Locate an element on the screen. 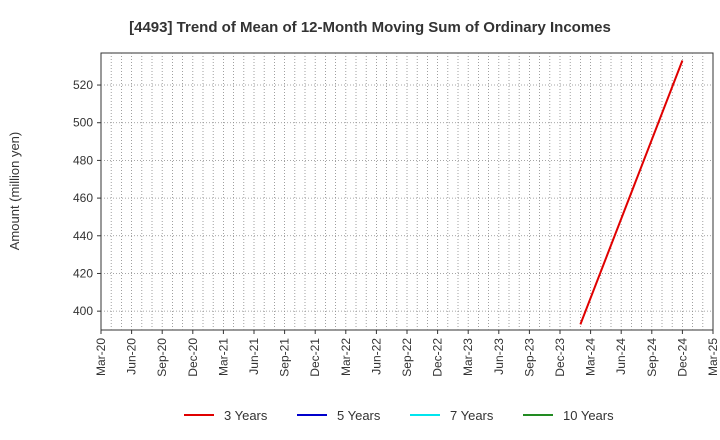 The image size is (720, 440). y-tick-label: 460 is located at coordinates (83, 198).